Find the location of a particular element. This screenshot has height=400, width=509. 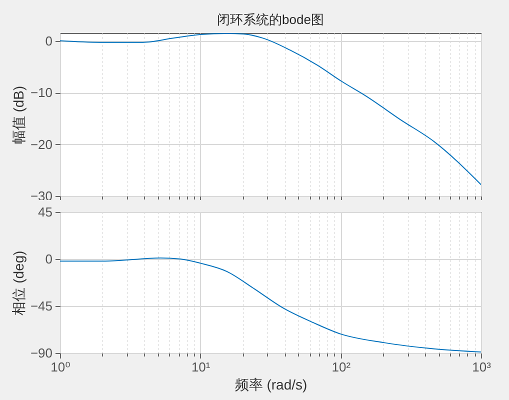

y-tick-label: 45 is located at coordinates (45, 212).